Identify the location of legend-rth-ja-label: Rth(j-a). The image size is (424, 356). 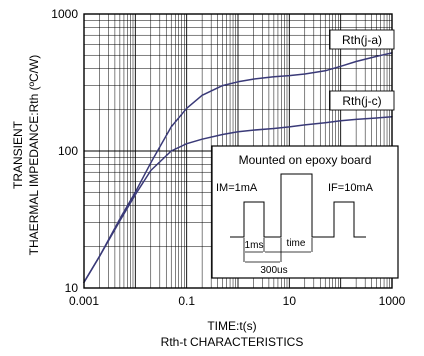
(362, 40).